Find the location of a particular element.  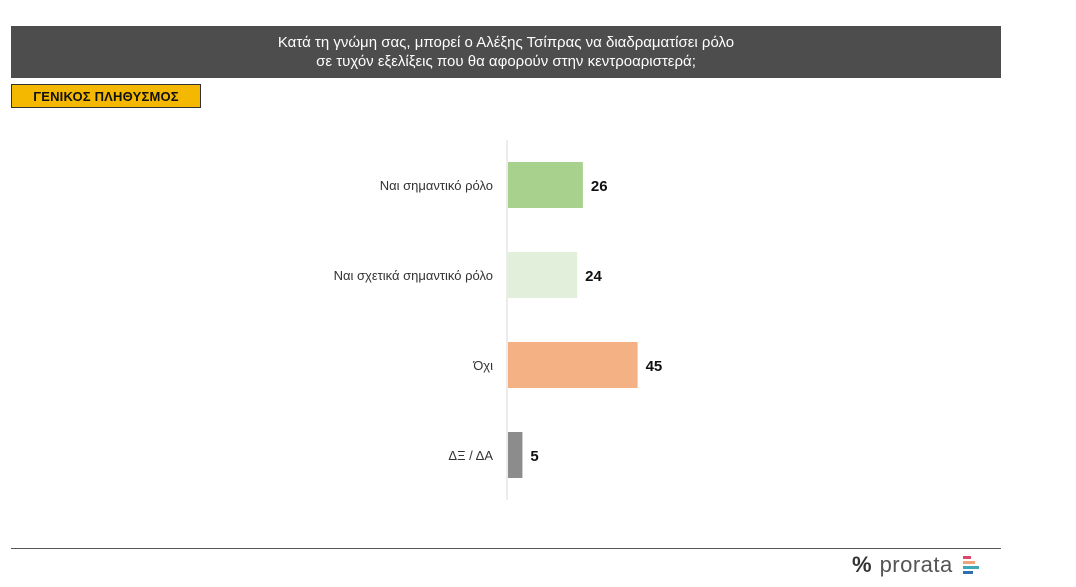

data-label: 24 is located at coordinates (593, 276).